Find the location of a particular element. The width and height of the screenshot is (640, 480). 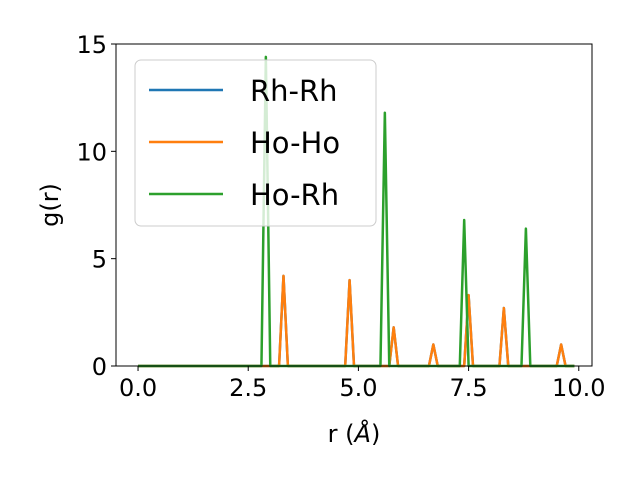

legend-entry: Ho-Ho is located at coordinates (295, 143).